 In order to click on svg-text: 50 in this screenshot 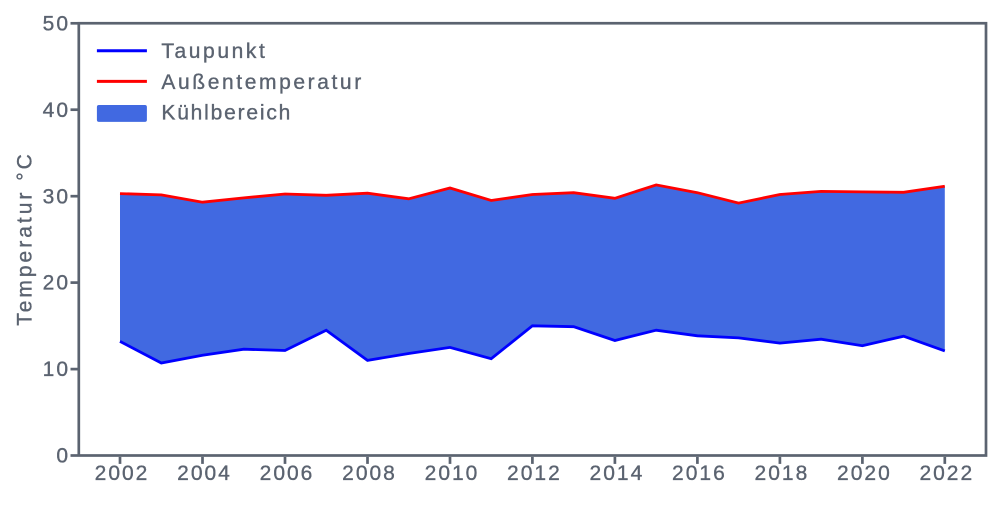, I will do `click(56, 23)`.